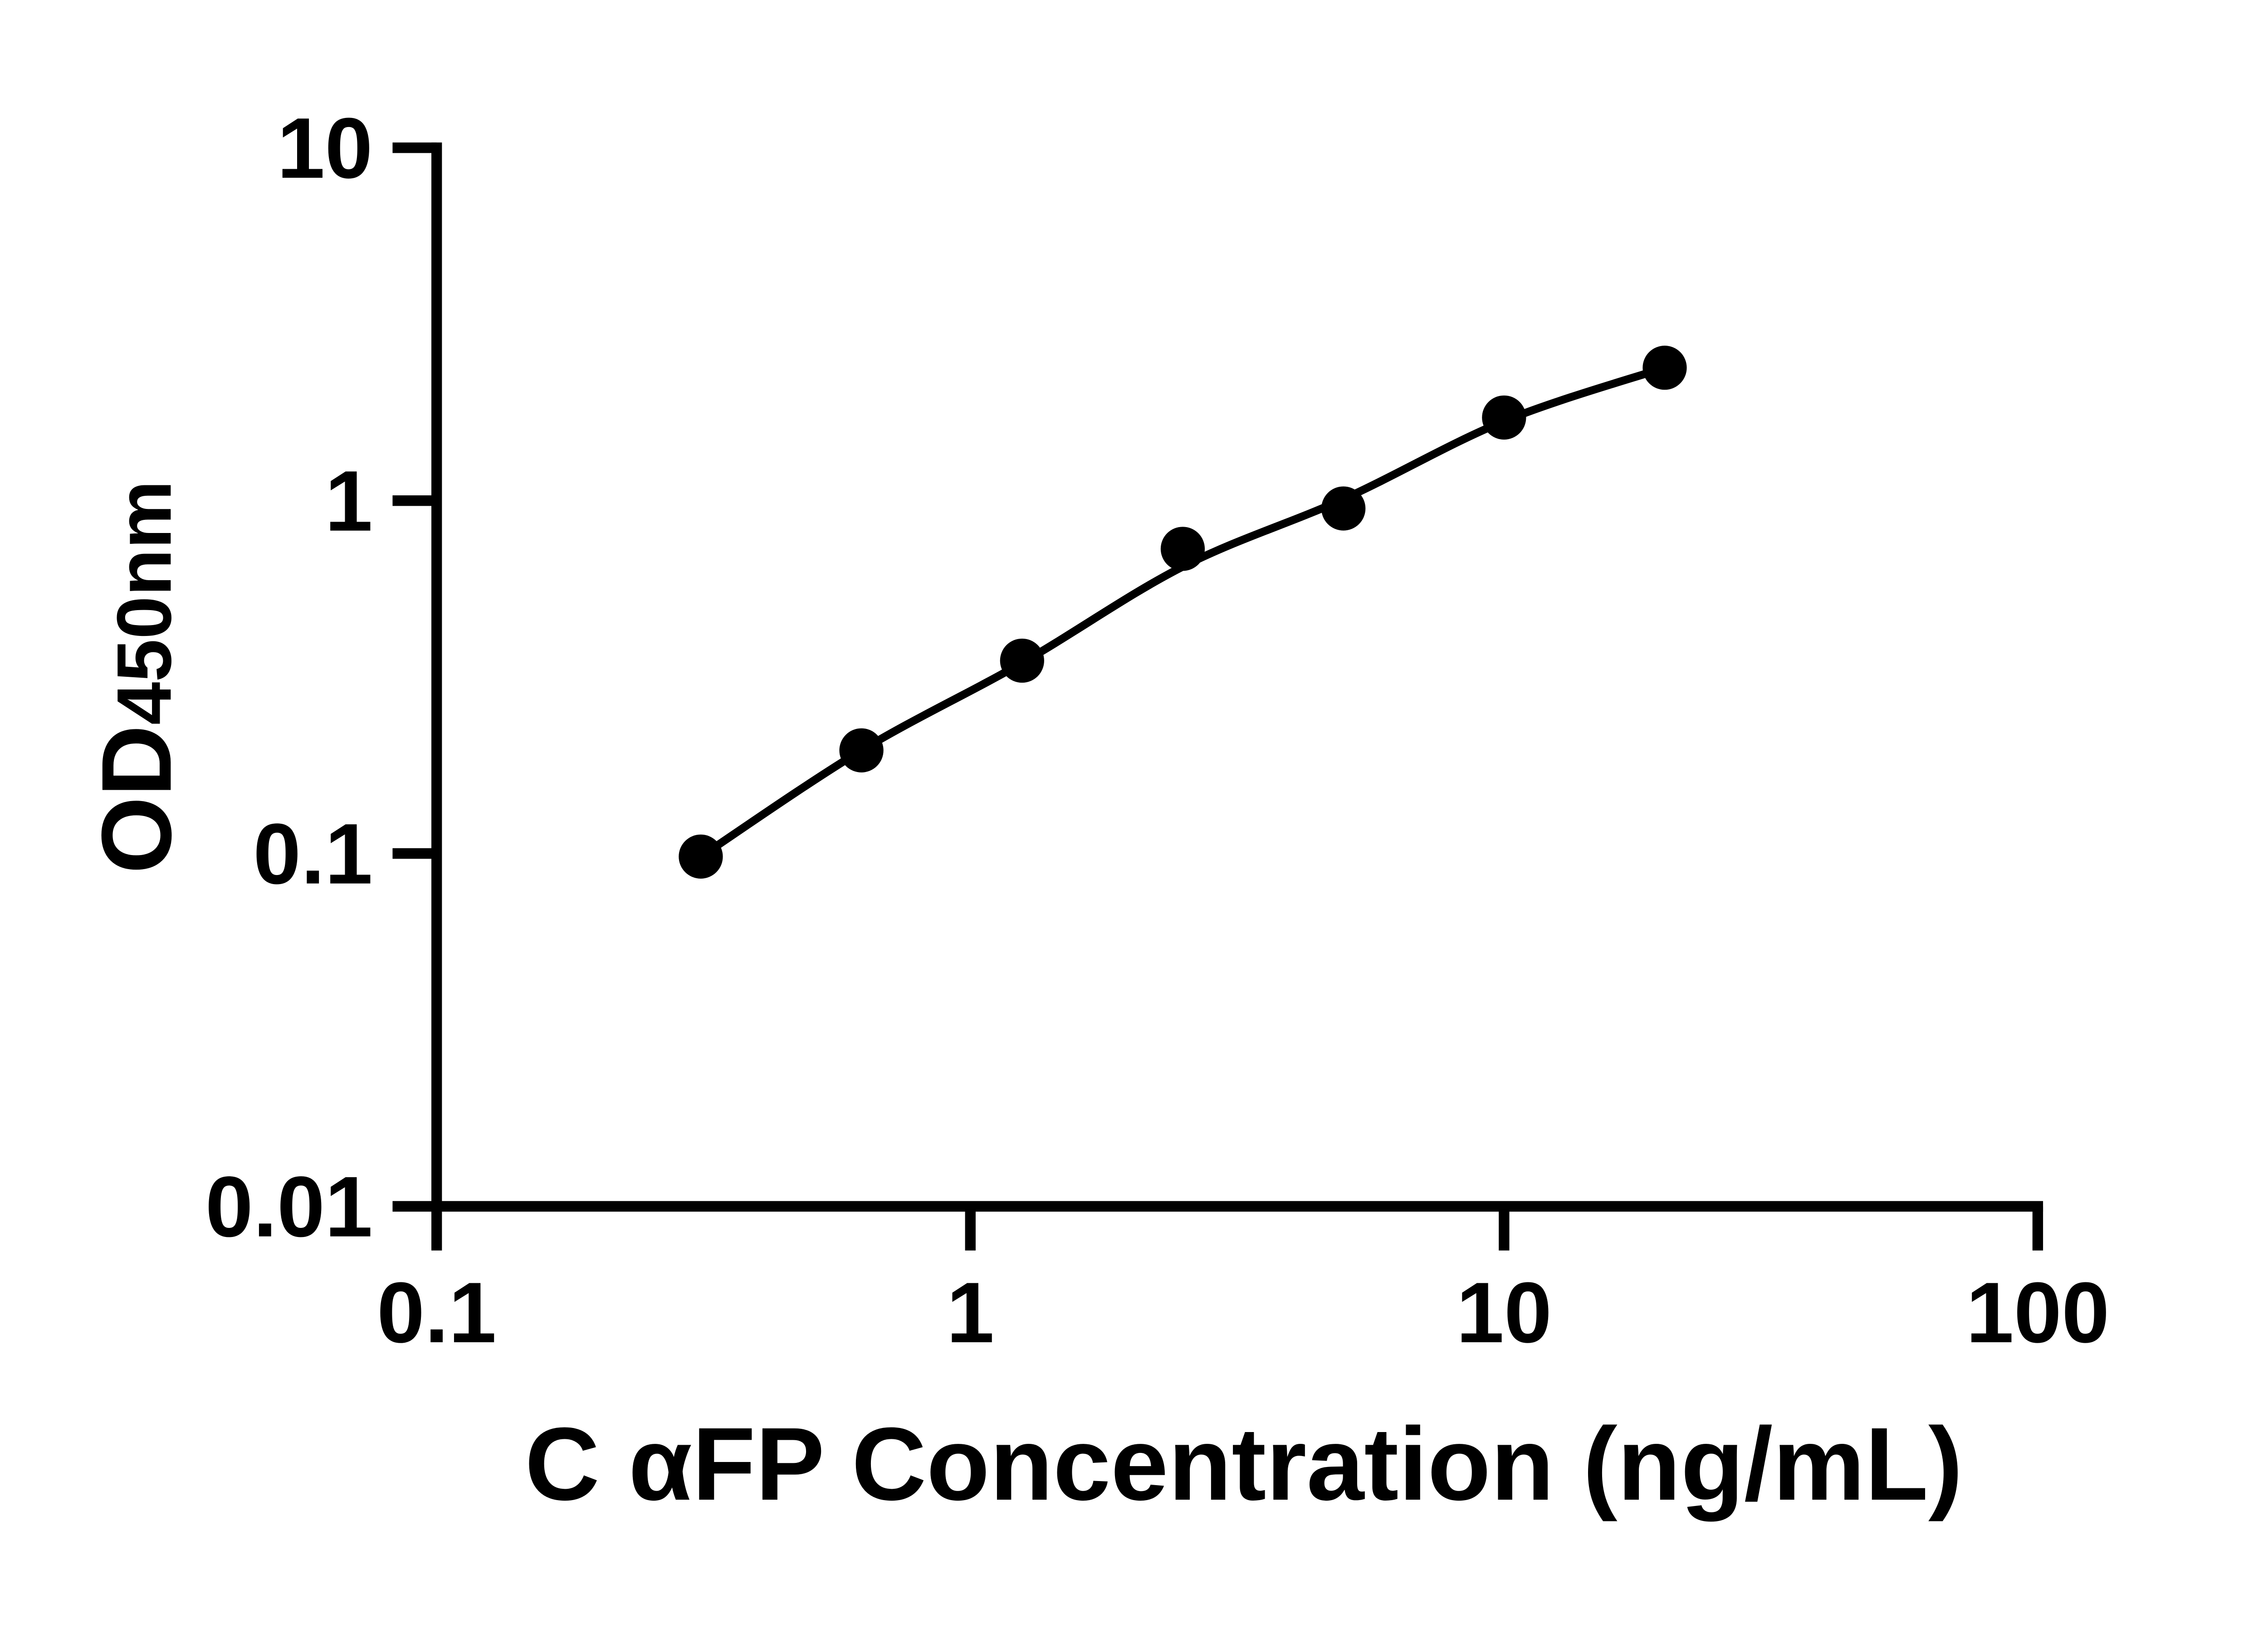 This screenshot has height=1633, width=2268. I want to click on x-axis-title: C αFP Concentration (ng/mL), so click(1244, 1464).